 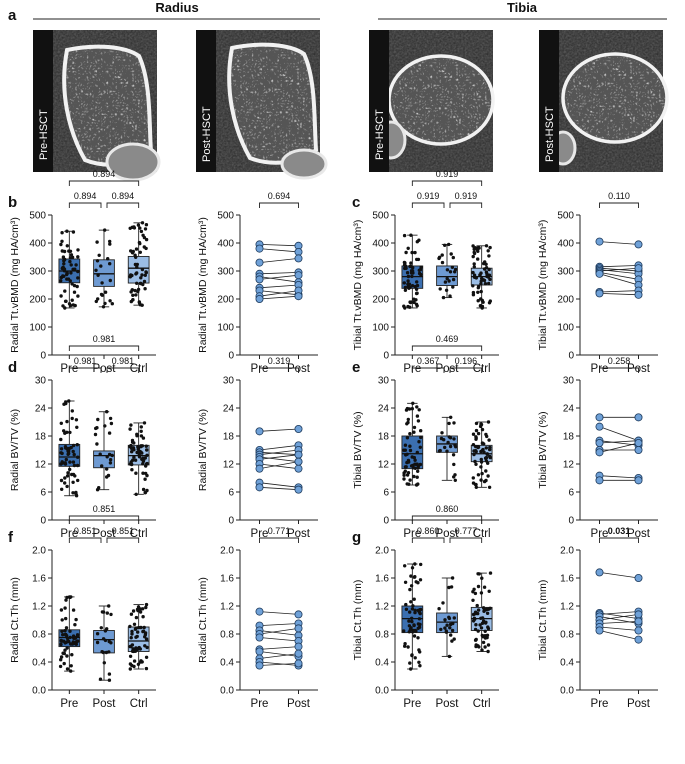 I want to click on y-tick-label: 12, so click(x=569, y=465).